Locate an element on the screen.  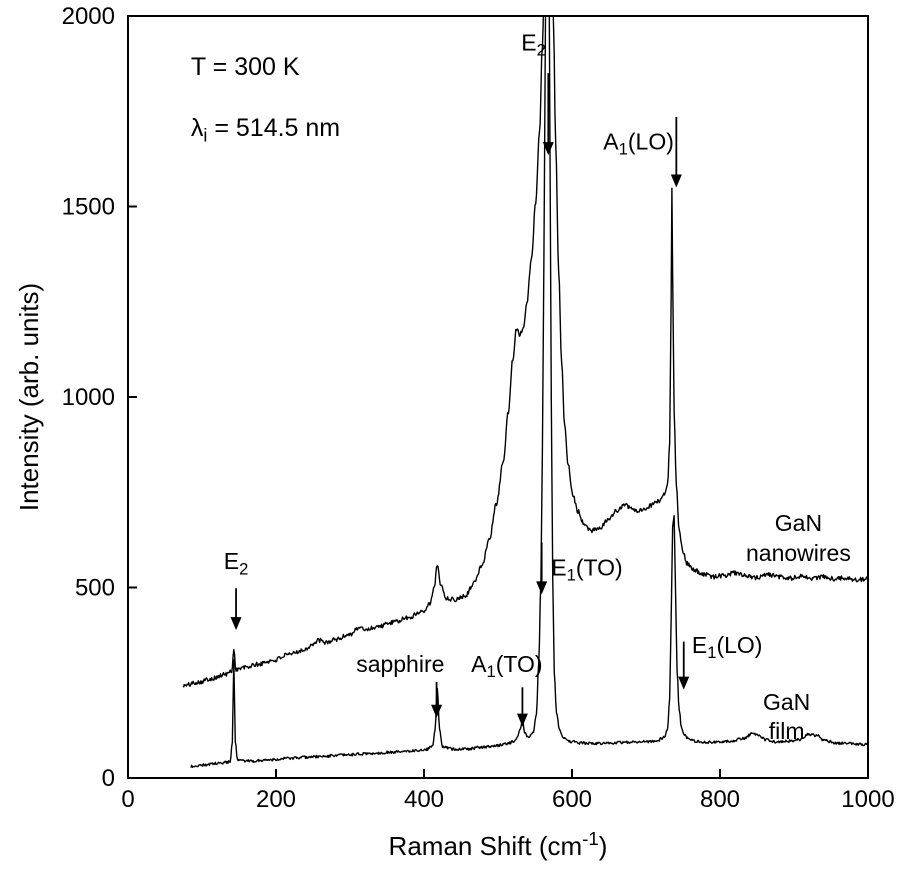
y-tick-label: 500 is located at coordinates (95, 588).